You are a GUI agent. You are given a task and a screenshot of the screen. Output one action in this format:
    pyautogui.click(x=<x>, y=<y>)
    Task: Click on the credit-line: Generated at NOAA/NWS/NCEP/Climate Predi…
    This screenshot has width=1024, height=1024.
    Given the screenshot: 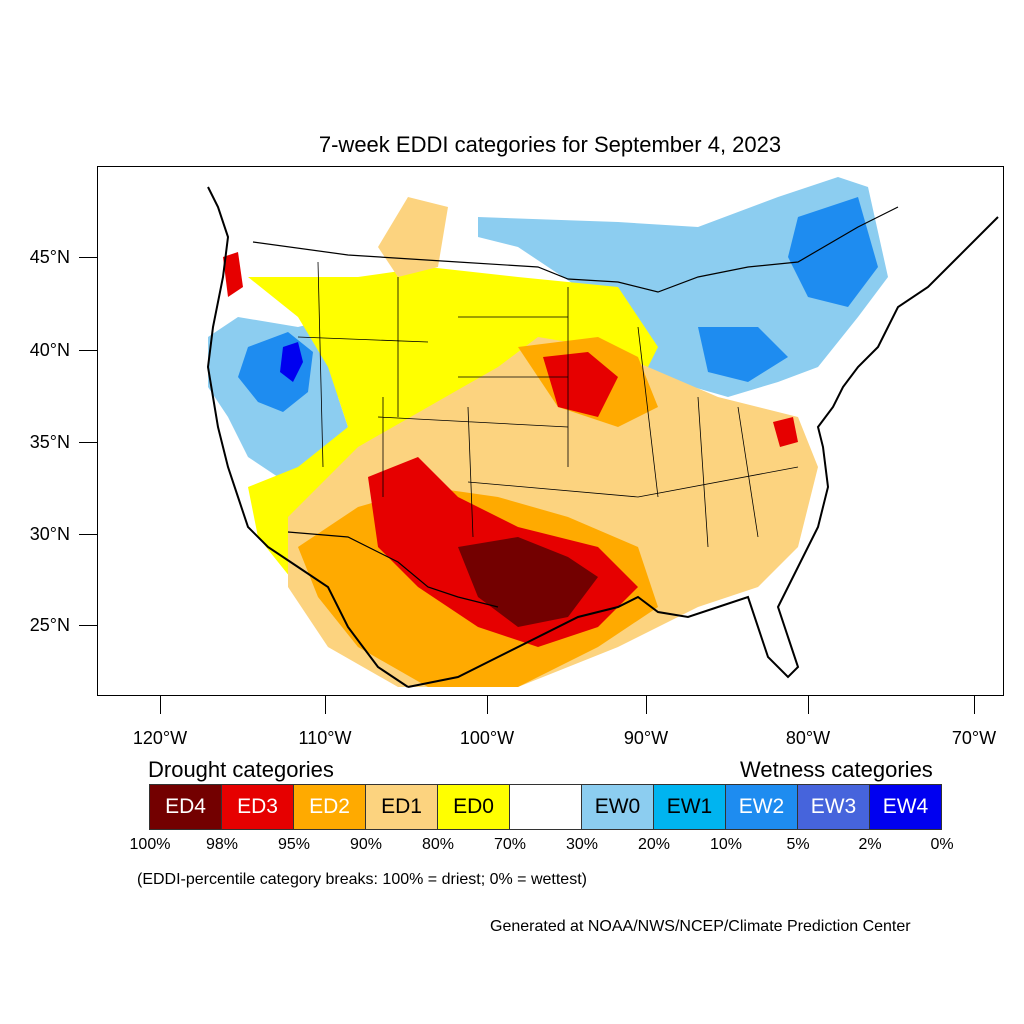 What is the action you would take?
    pyautogui.click(x=700, y=926)
    